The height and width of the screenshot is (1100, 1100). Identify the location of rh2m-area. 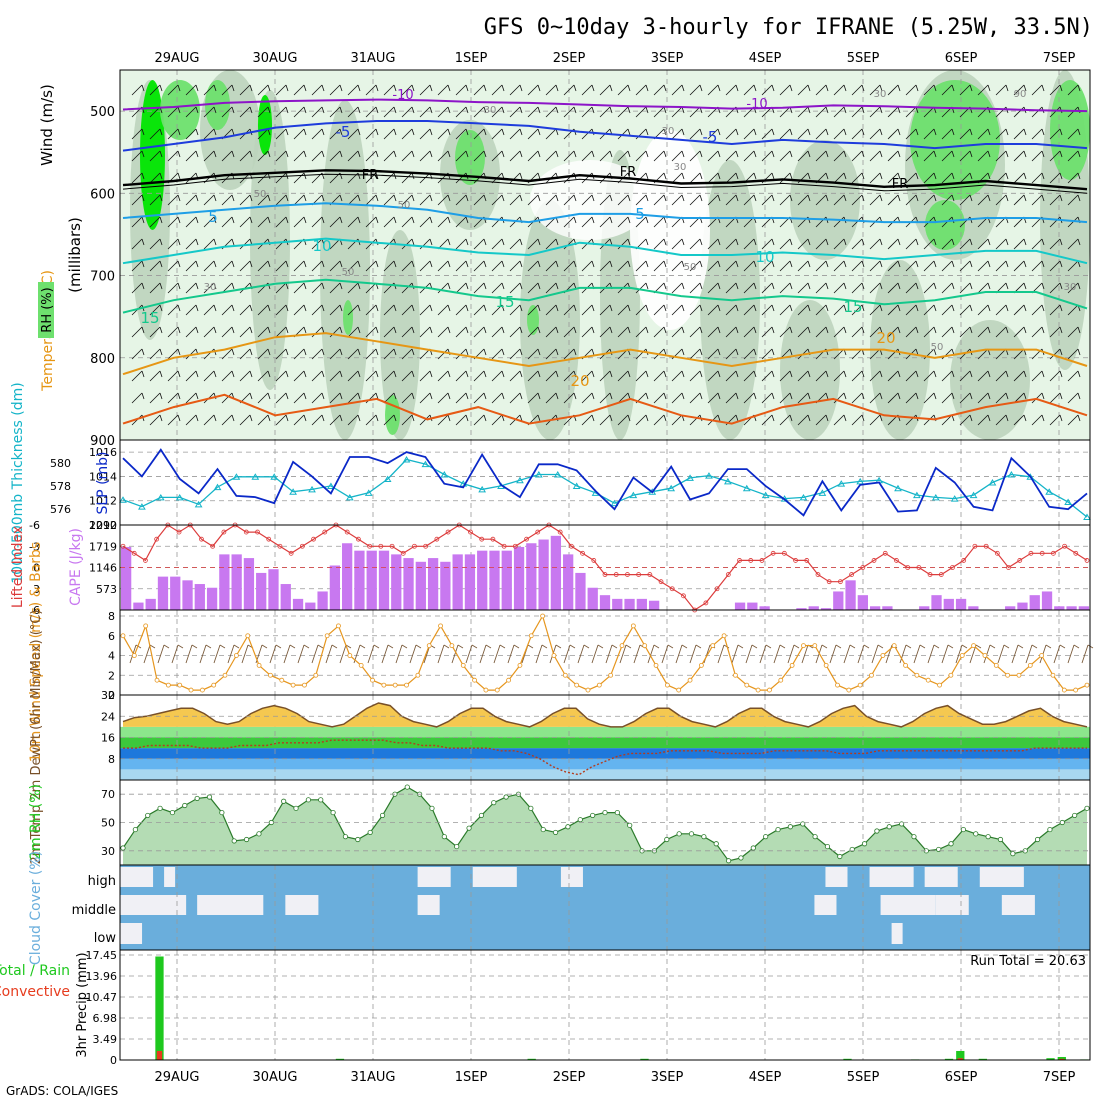
(605, 826).